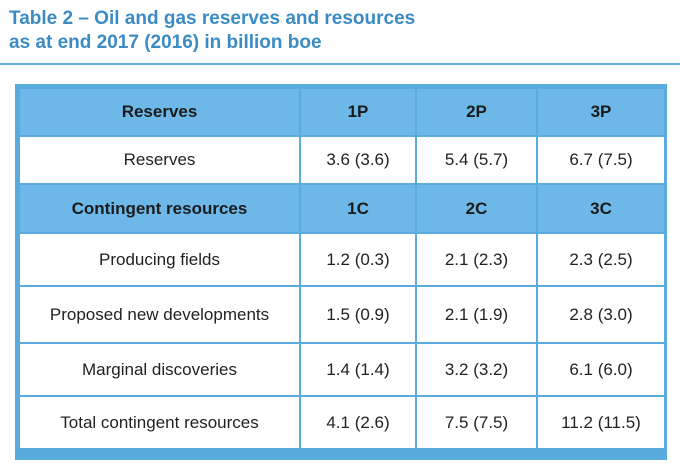 The height and width of the screenshot is (468, 680). Describe the element at coordinates (159, 112) in the screenshot. I see `header-cell: Reserves` at that location.